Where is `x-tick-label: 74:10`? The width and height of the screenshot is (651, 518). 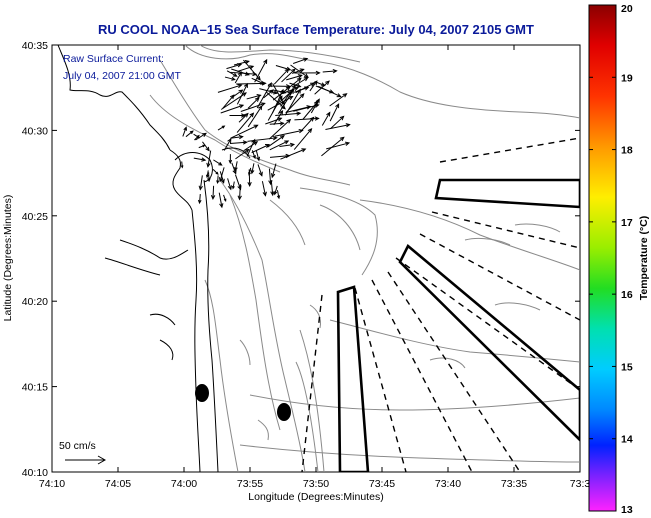
x-tick-label: 74:10 is located at coordinates (52, 484).